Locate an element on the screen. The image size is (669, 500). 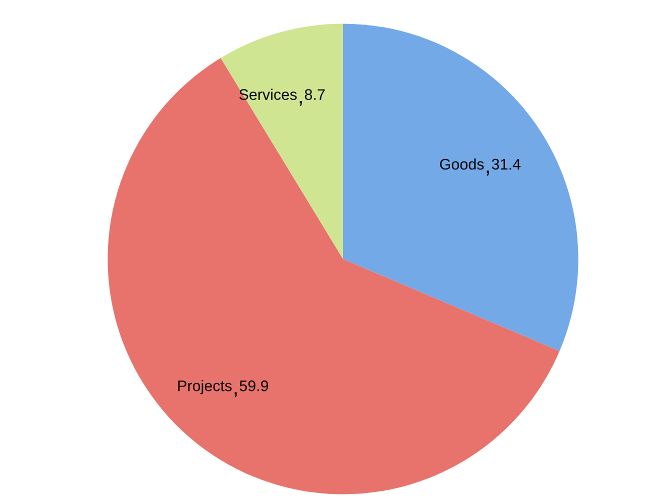
data-label: 8.7 is located at coordinates (314, 94).